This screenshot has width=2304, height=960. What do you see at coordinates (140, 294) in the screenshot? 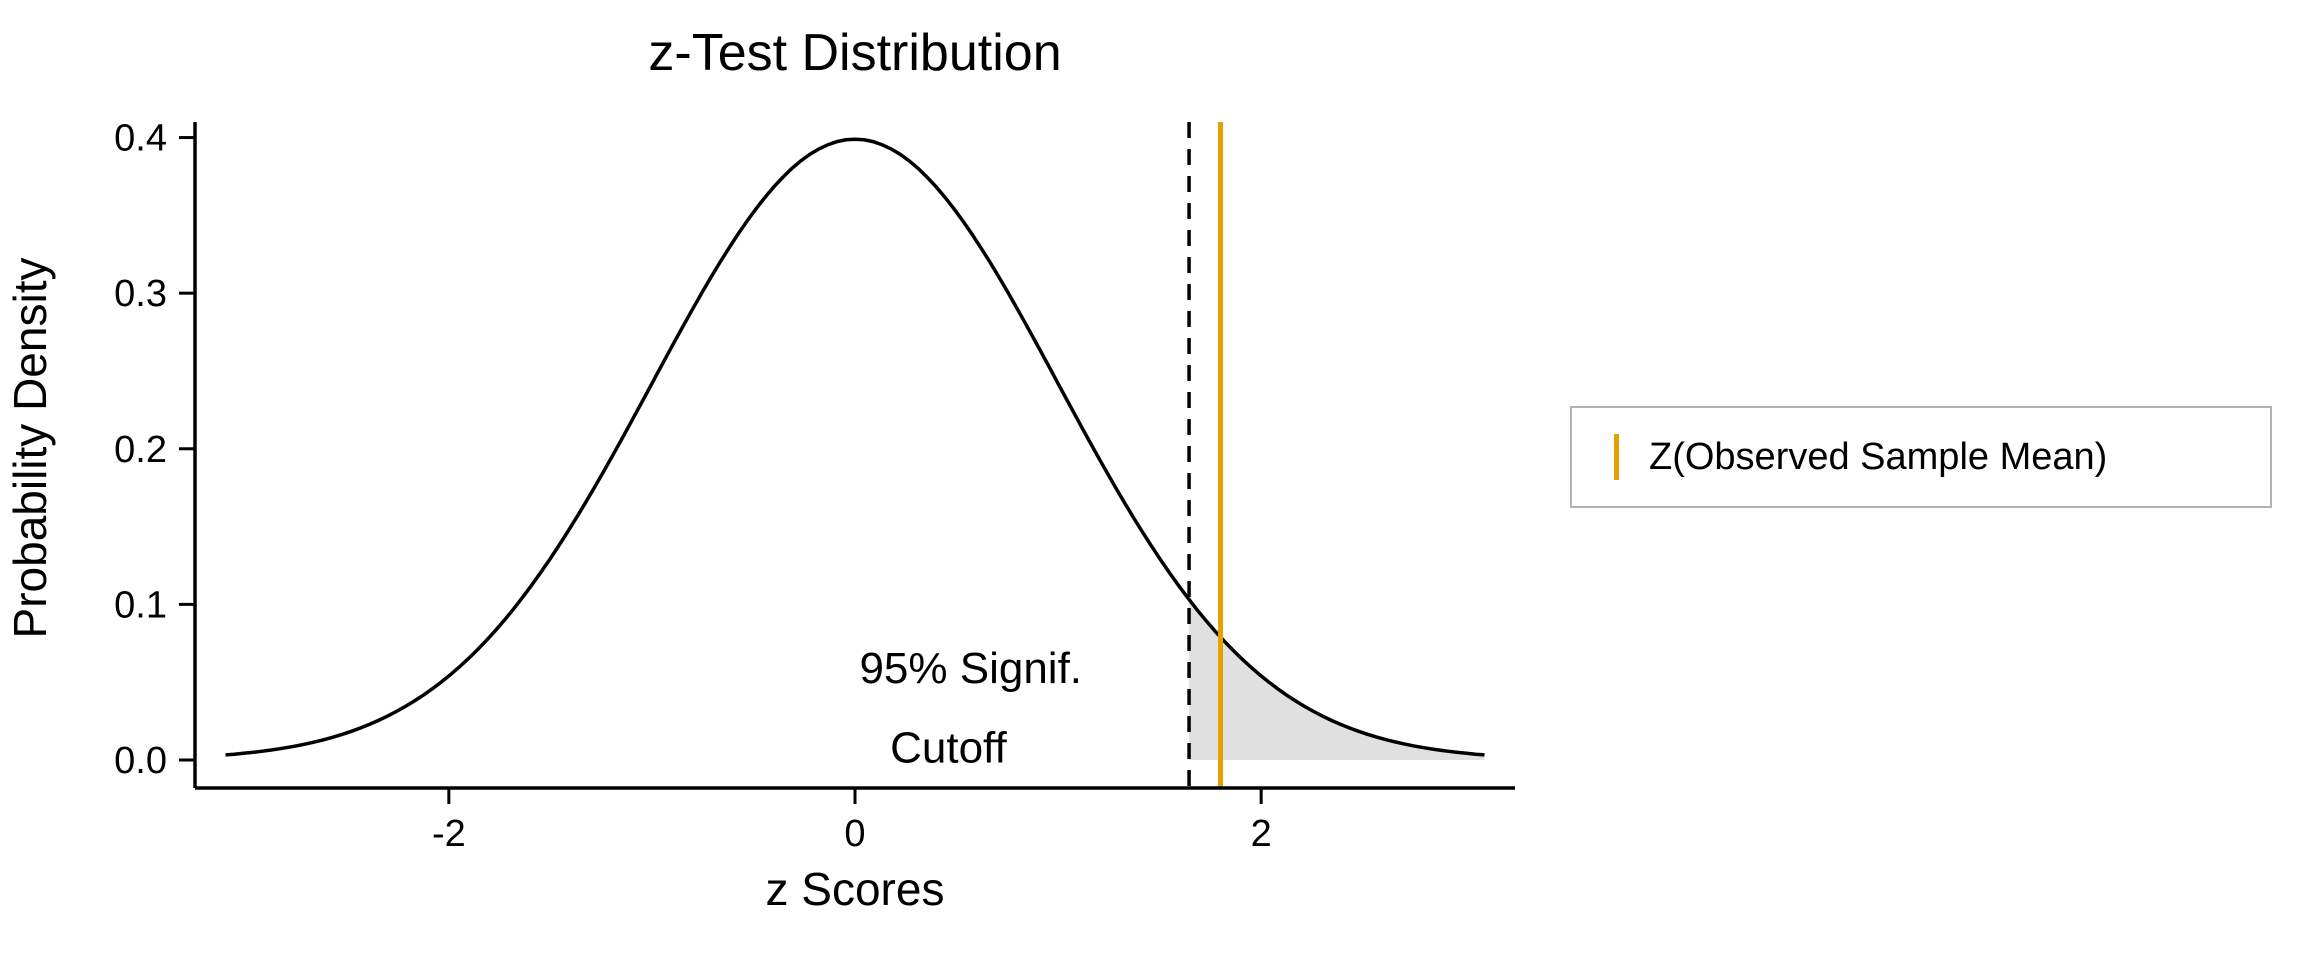
I see `y-tick-label: 0.3` at bounding box center [140, 294].